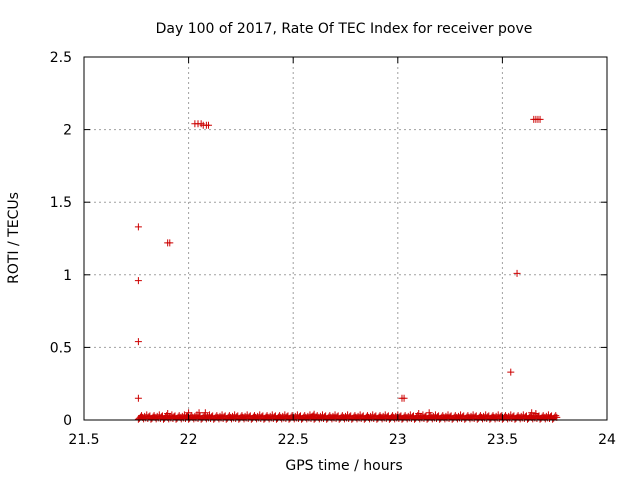 The width and height of the screenshot is (640, 480). Describe the element at coordinates (398, 440) in the screenshot. I see `x-tick-label: 23` at that location.